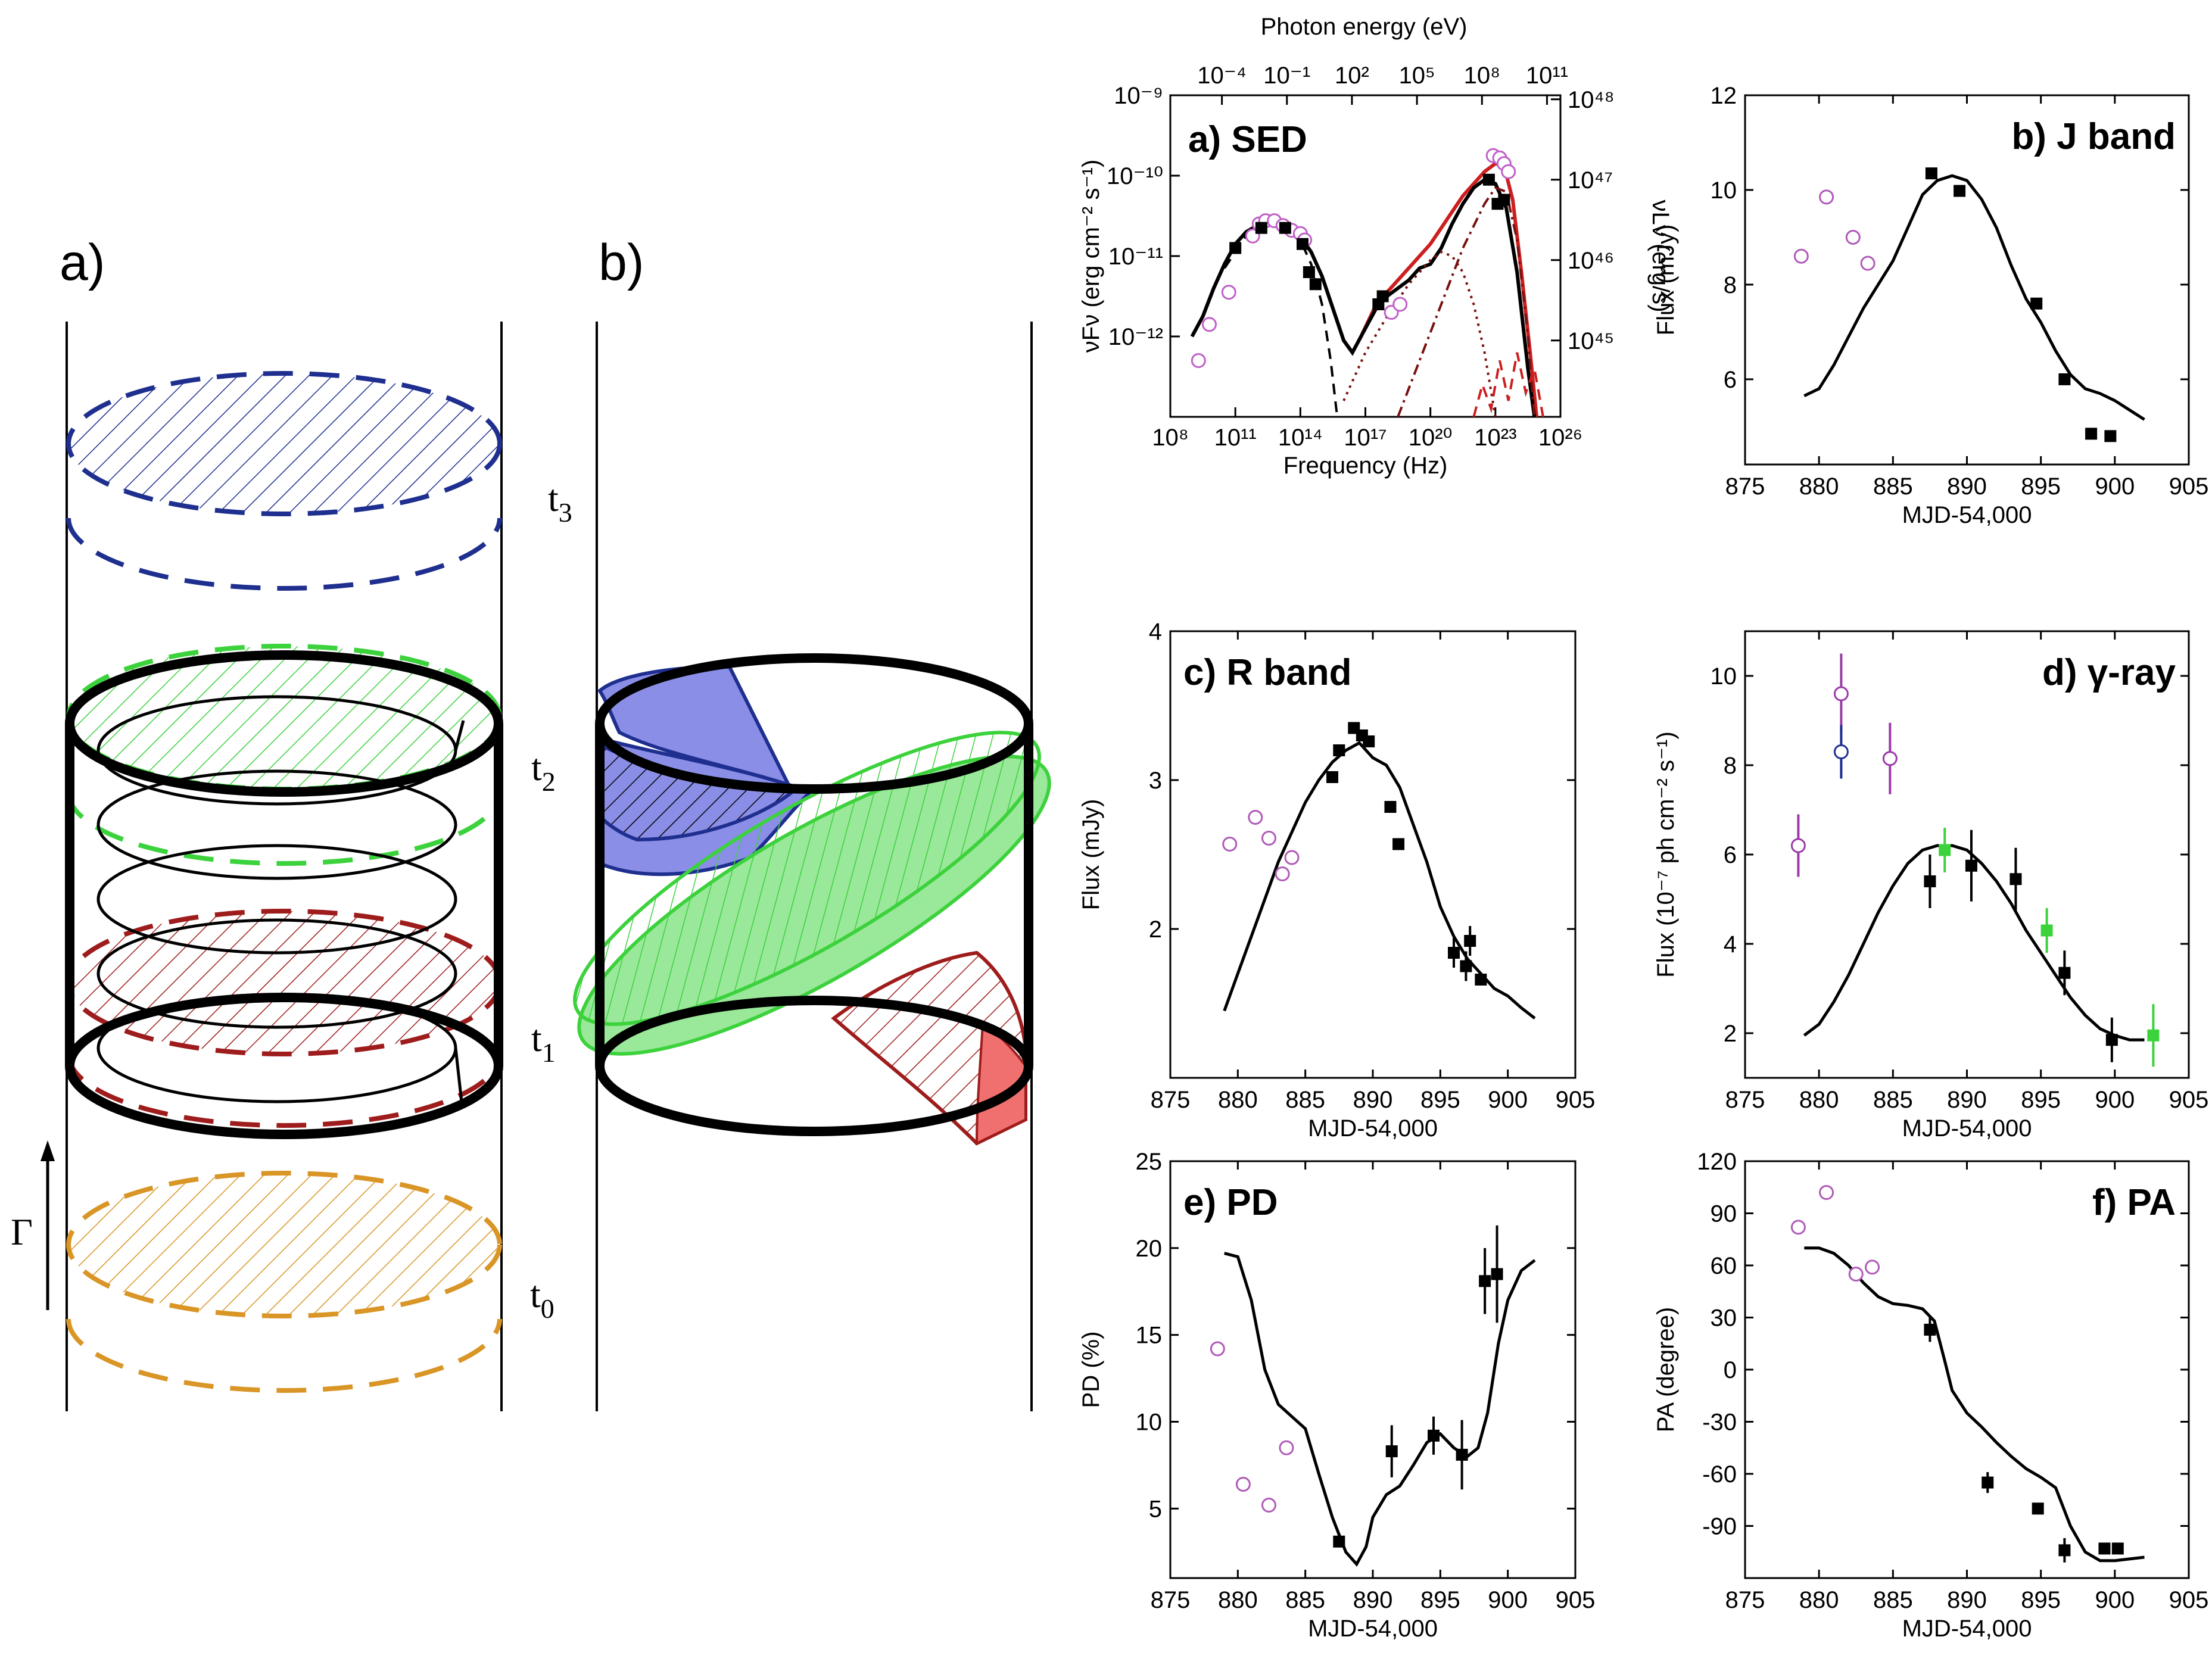  Describe the element at coordinates (1576, 1600) in the screenshot. I see `pd-x-tick-label: 905` at that location.